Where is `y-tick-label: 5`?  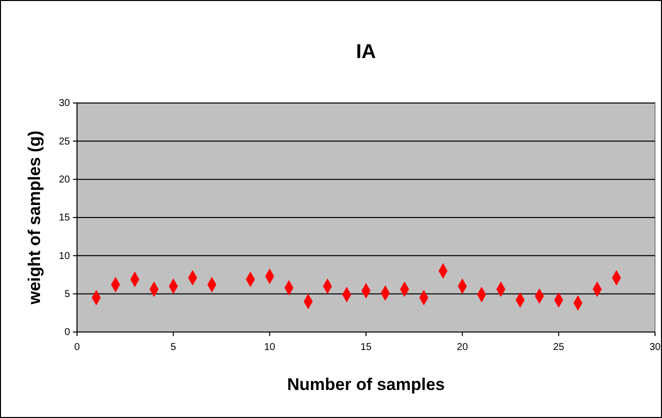
y-tick-label: 5 is located at coordinates (67, 294).